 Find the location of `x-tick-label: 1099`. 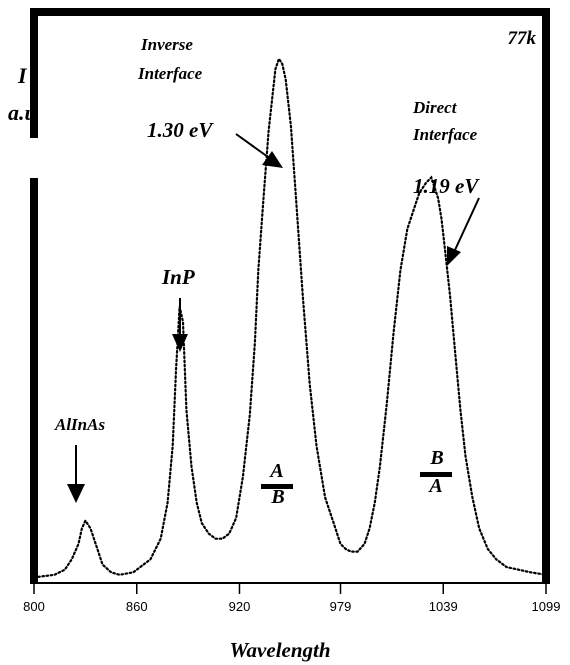

x-tick-label: 1099 is located at coordinates (546, 606).